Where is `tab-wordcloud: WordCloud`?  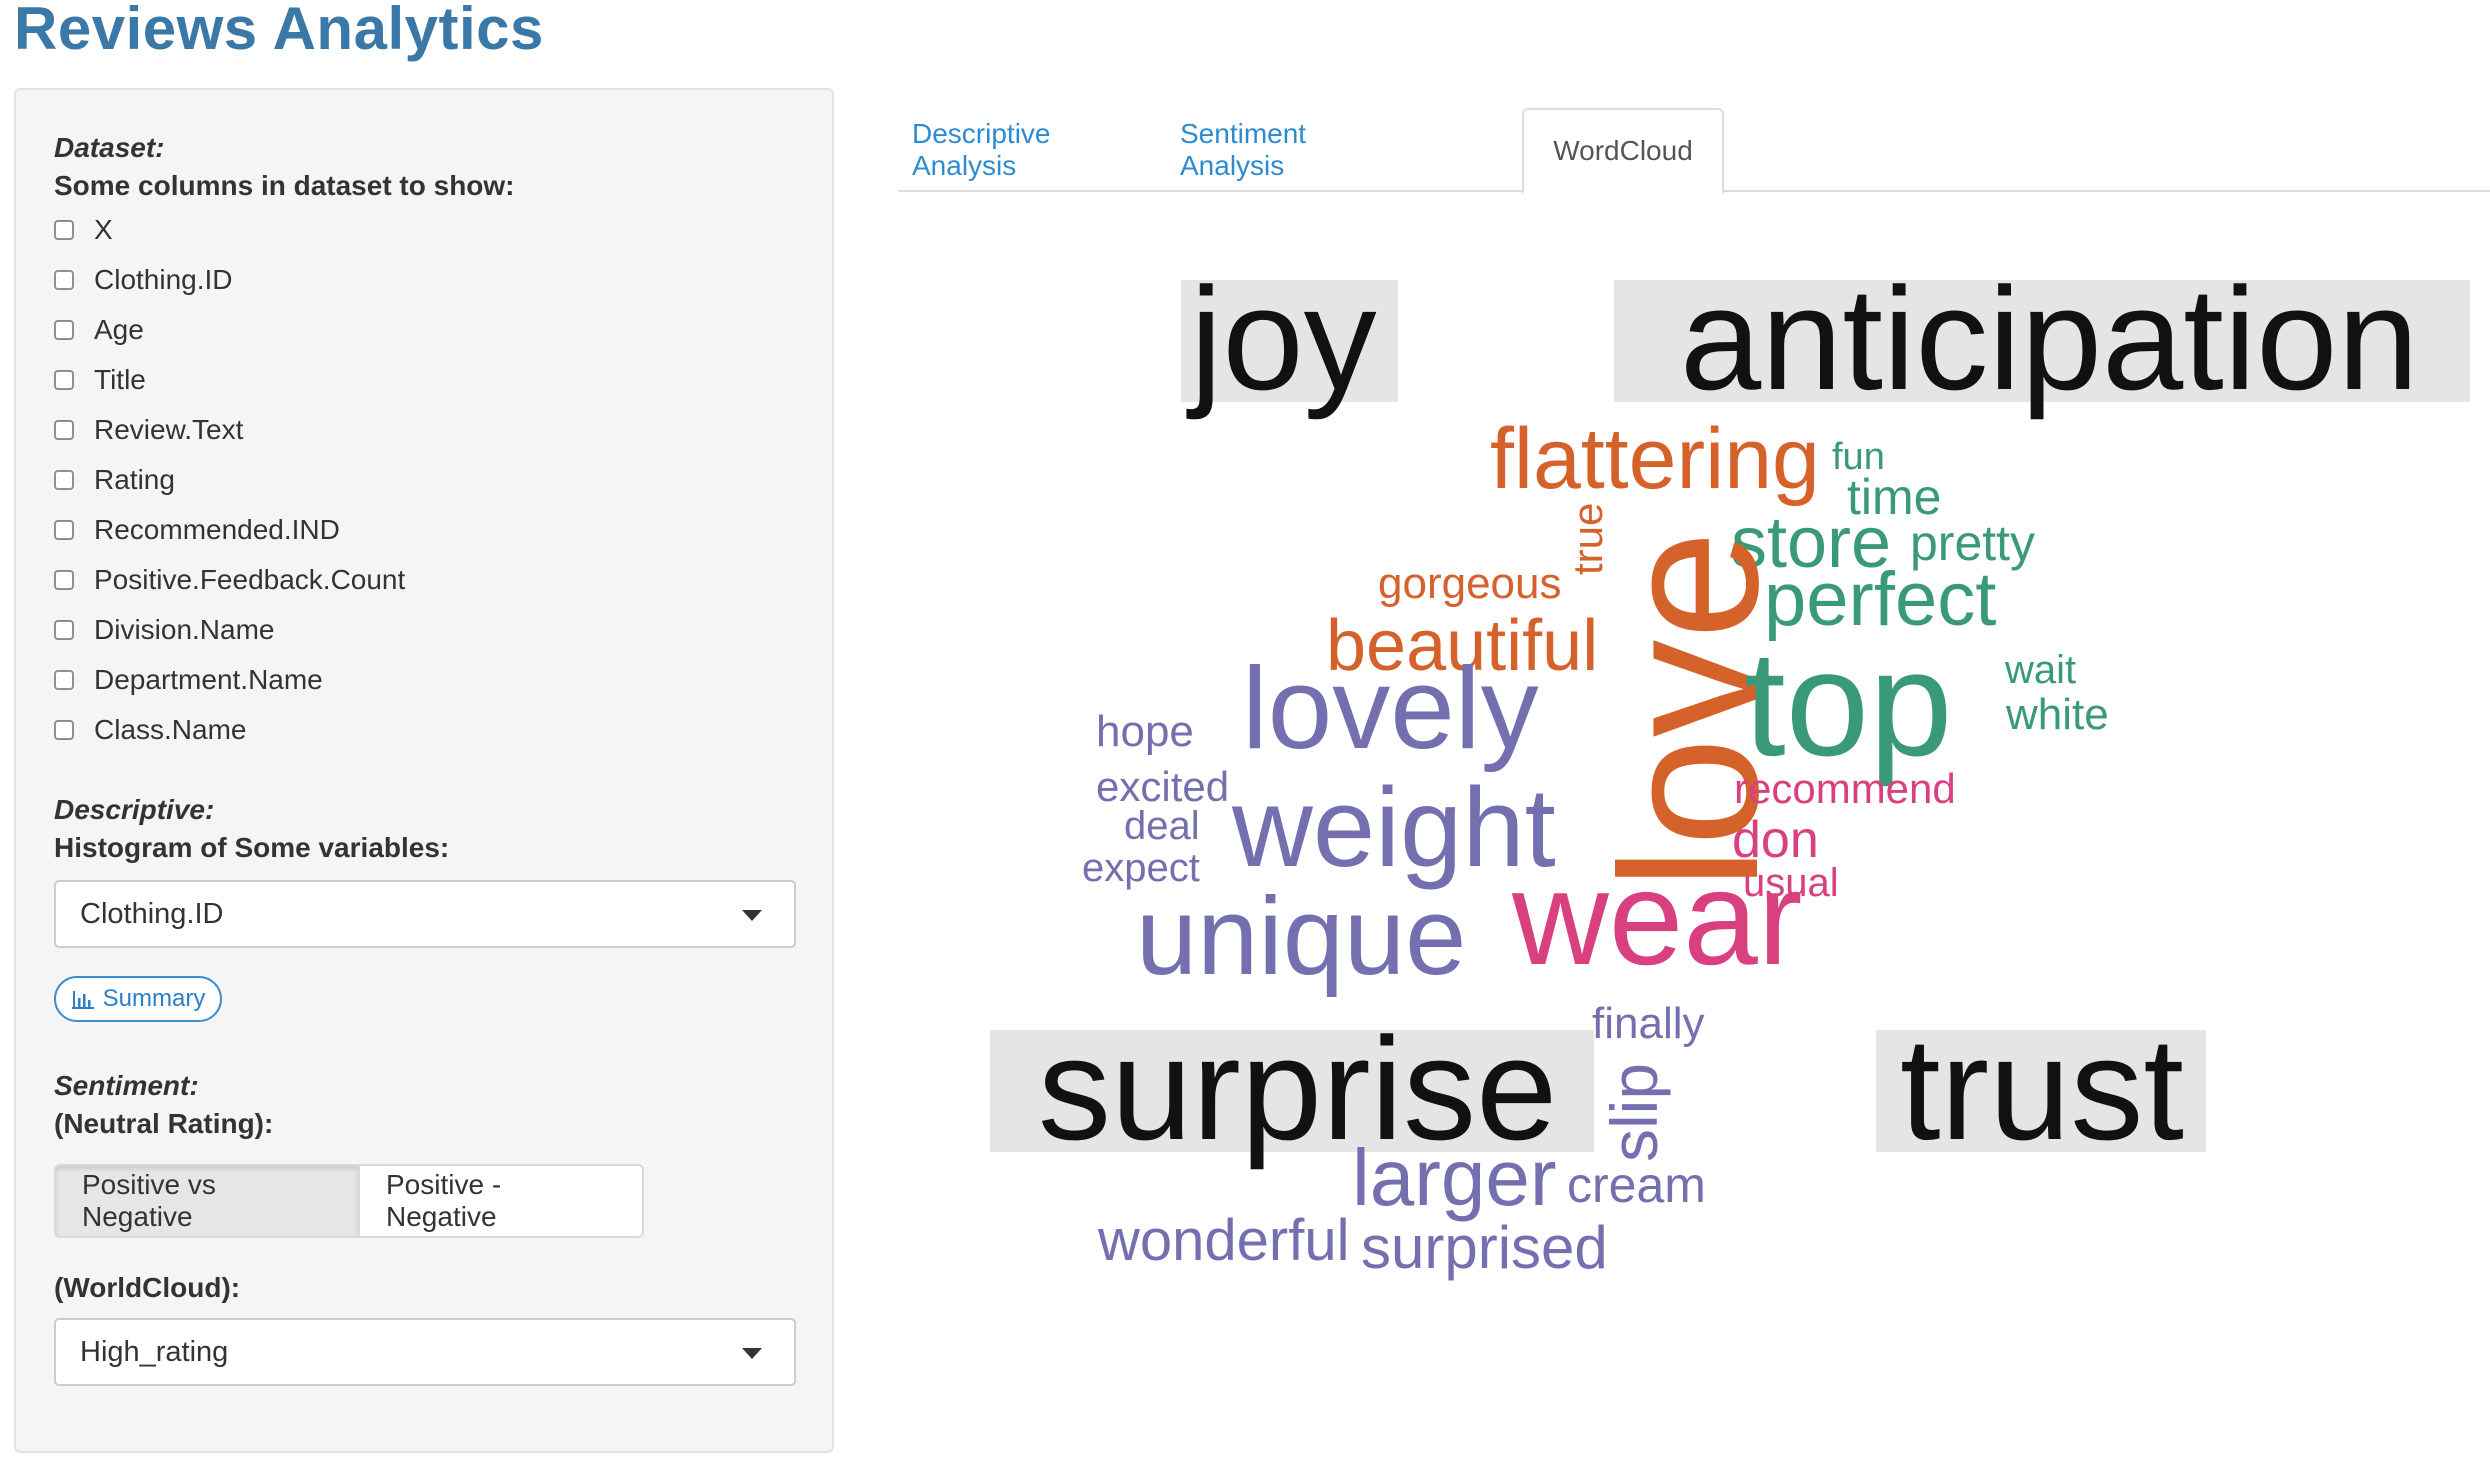
tab-wordcloud: WordCloud is located at coordinates (1623, 151).